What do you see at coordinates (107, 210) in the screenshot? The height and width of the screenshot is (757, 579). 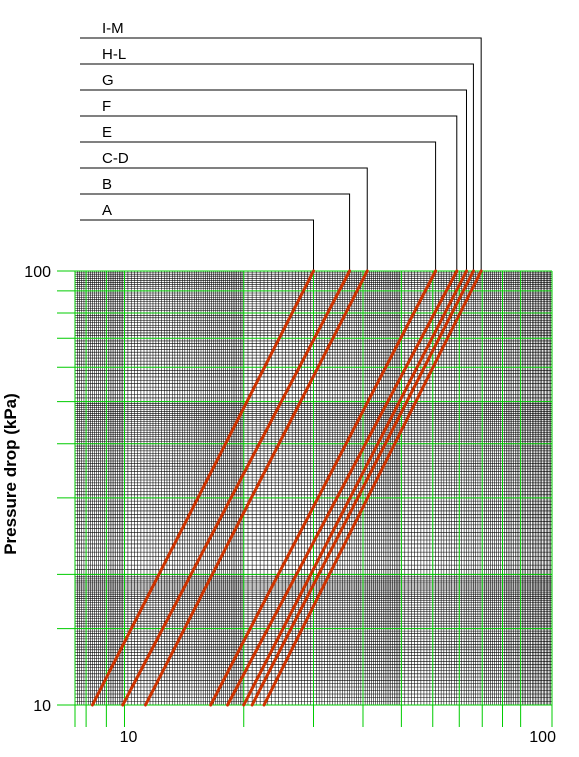 I see `series-label-a: A` at bounding box center [107, 210].